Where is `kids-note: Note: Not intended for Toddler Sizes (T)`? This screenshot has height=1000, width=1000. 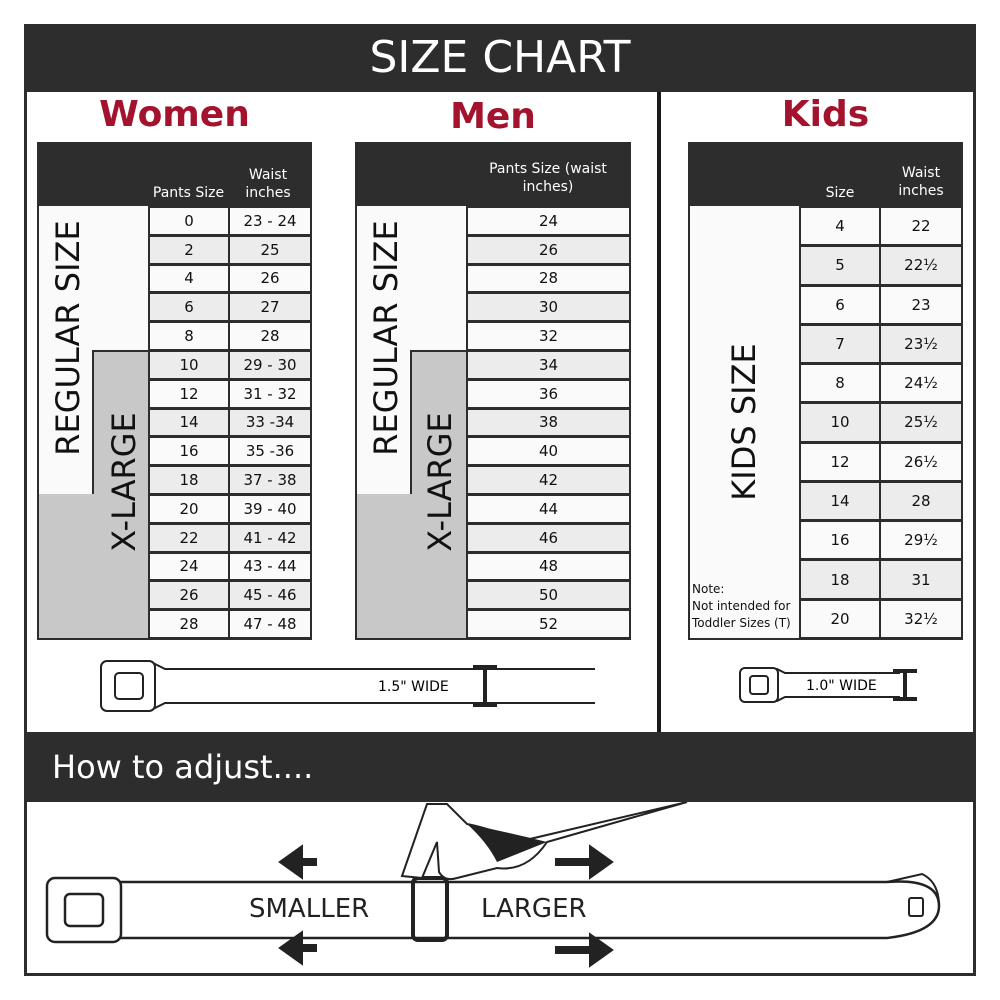 kids-note: Note: Not intended for Toddler Sizes (T) is located at coordinates (744, 606).